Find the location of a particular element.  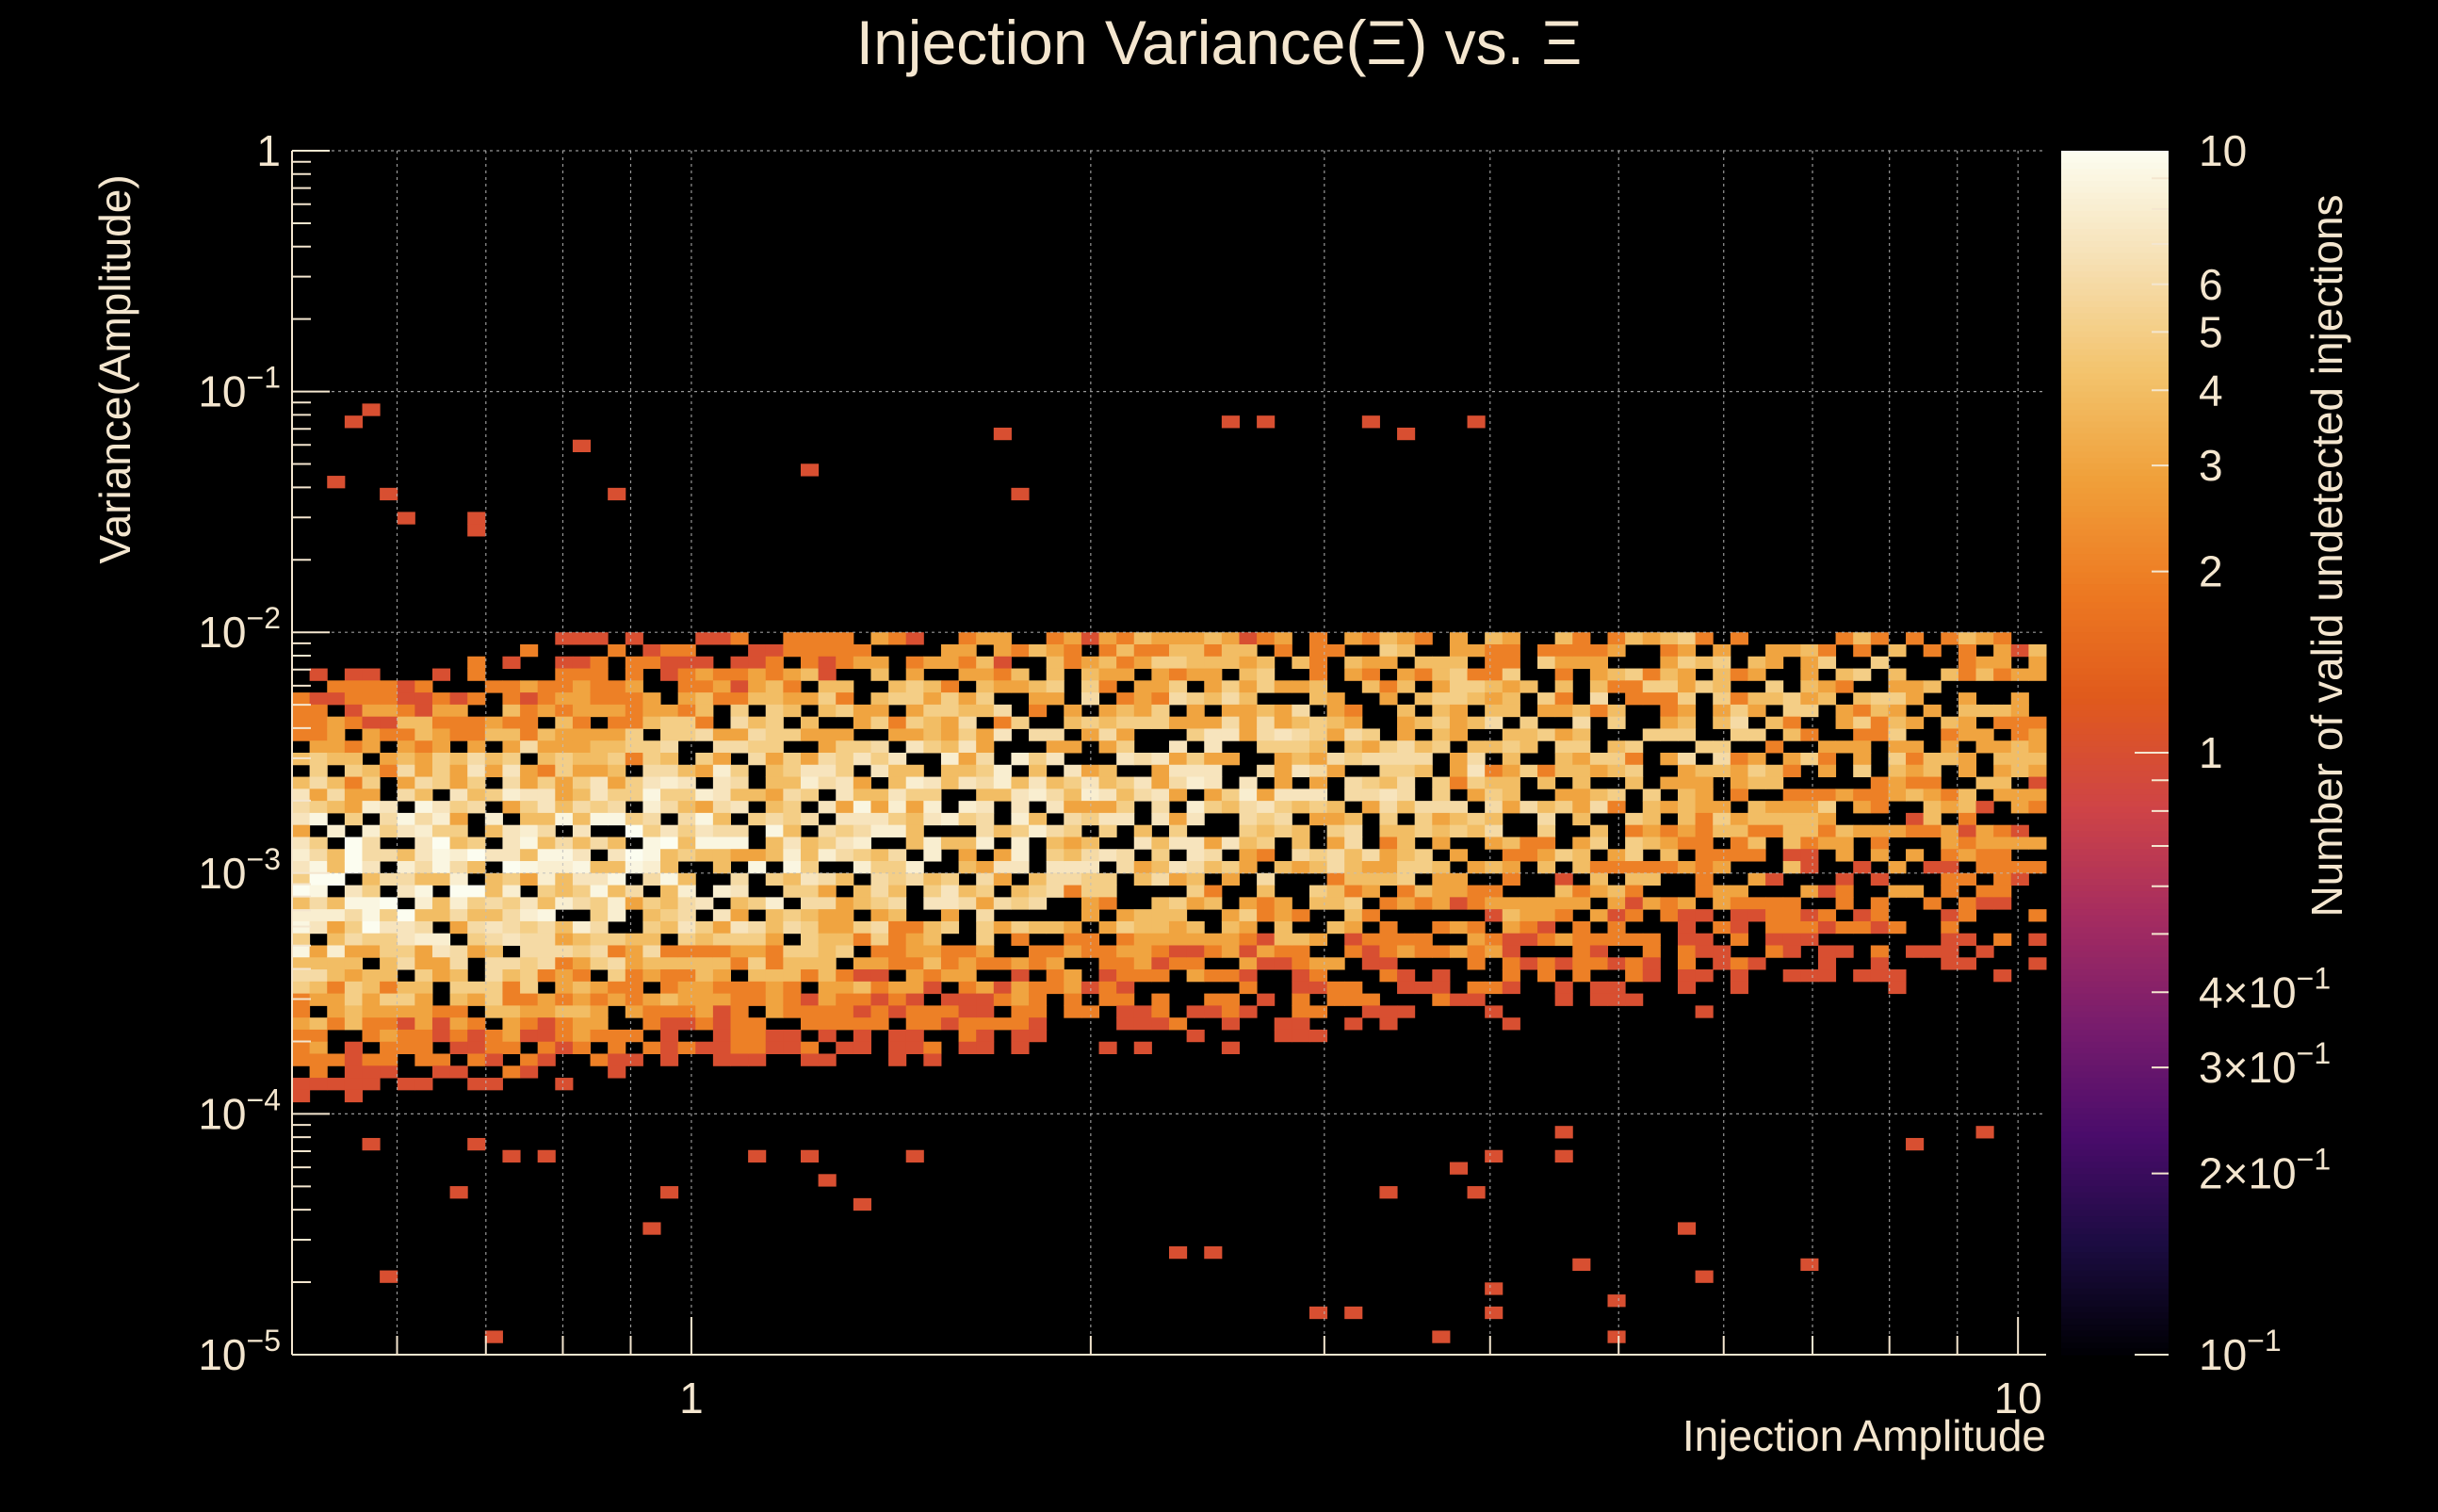

colorbar-tick-label: 3 is located at coordinates (2211, 465).